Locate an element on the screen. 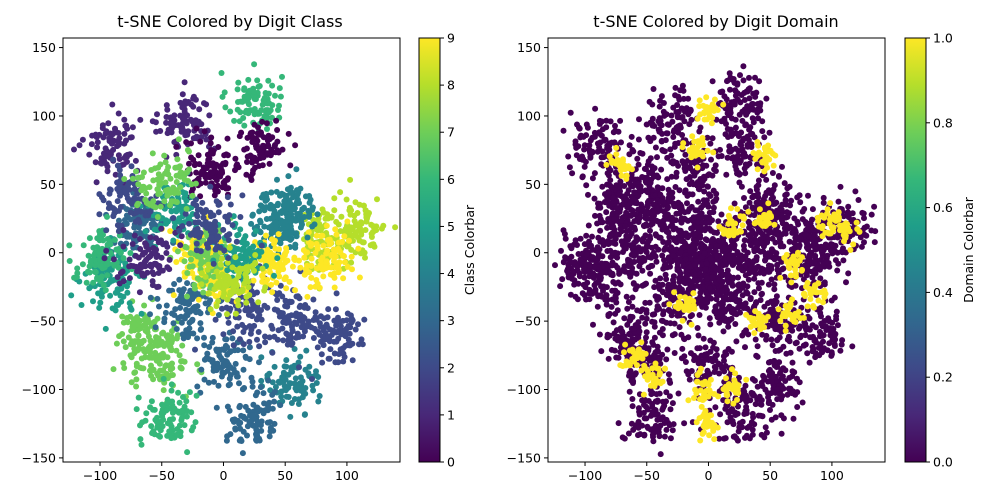 The image size is (1000, 500). class-colorbar-label: Class Colorbar is located at coordinates (469, 249).